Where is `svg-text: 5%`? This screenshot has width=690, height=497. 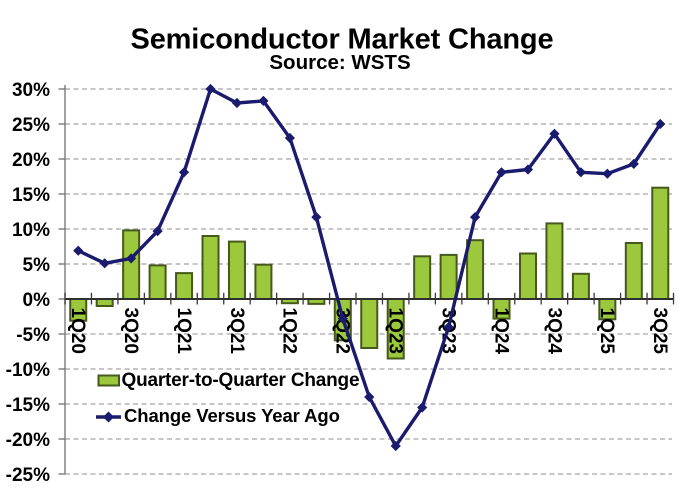 svg-text: 5% is located at coordinates (37, 265).